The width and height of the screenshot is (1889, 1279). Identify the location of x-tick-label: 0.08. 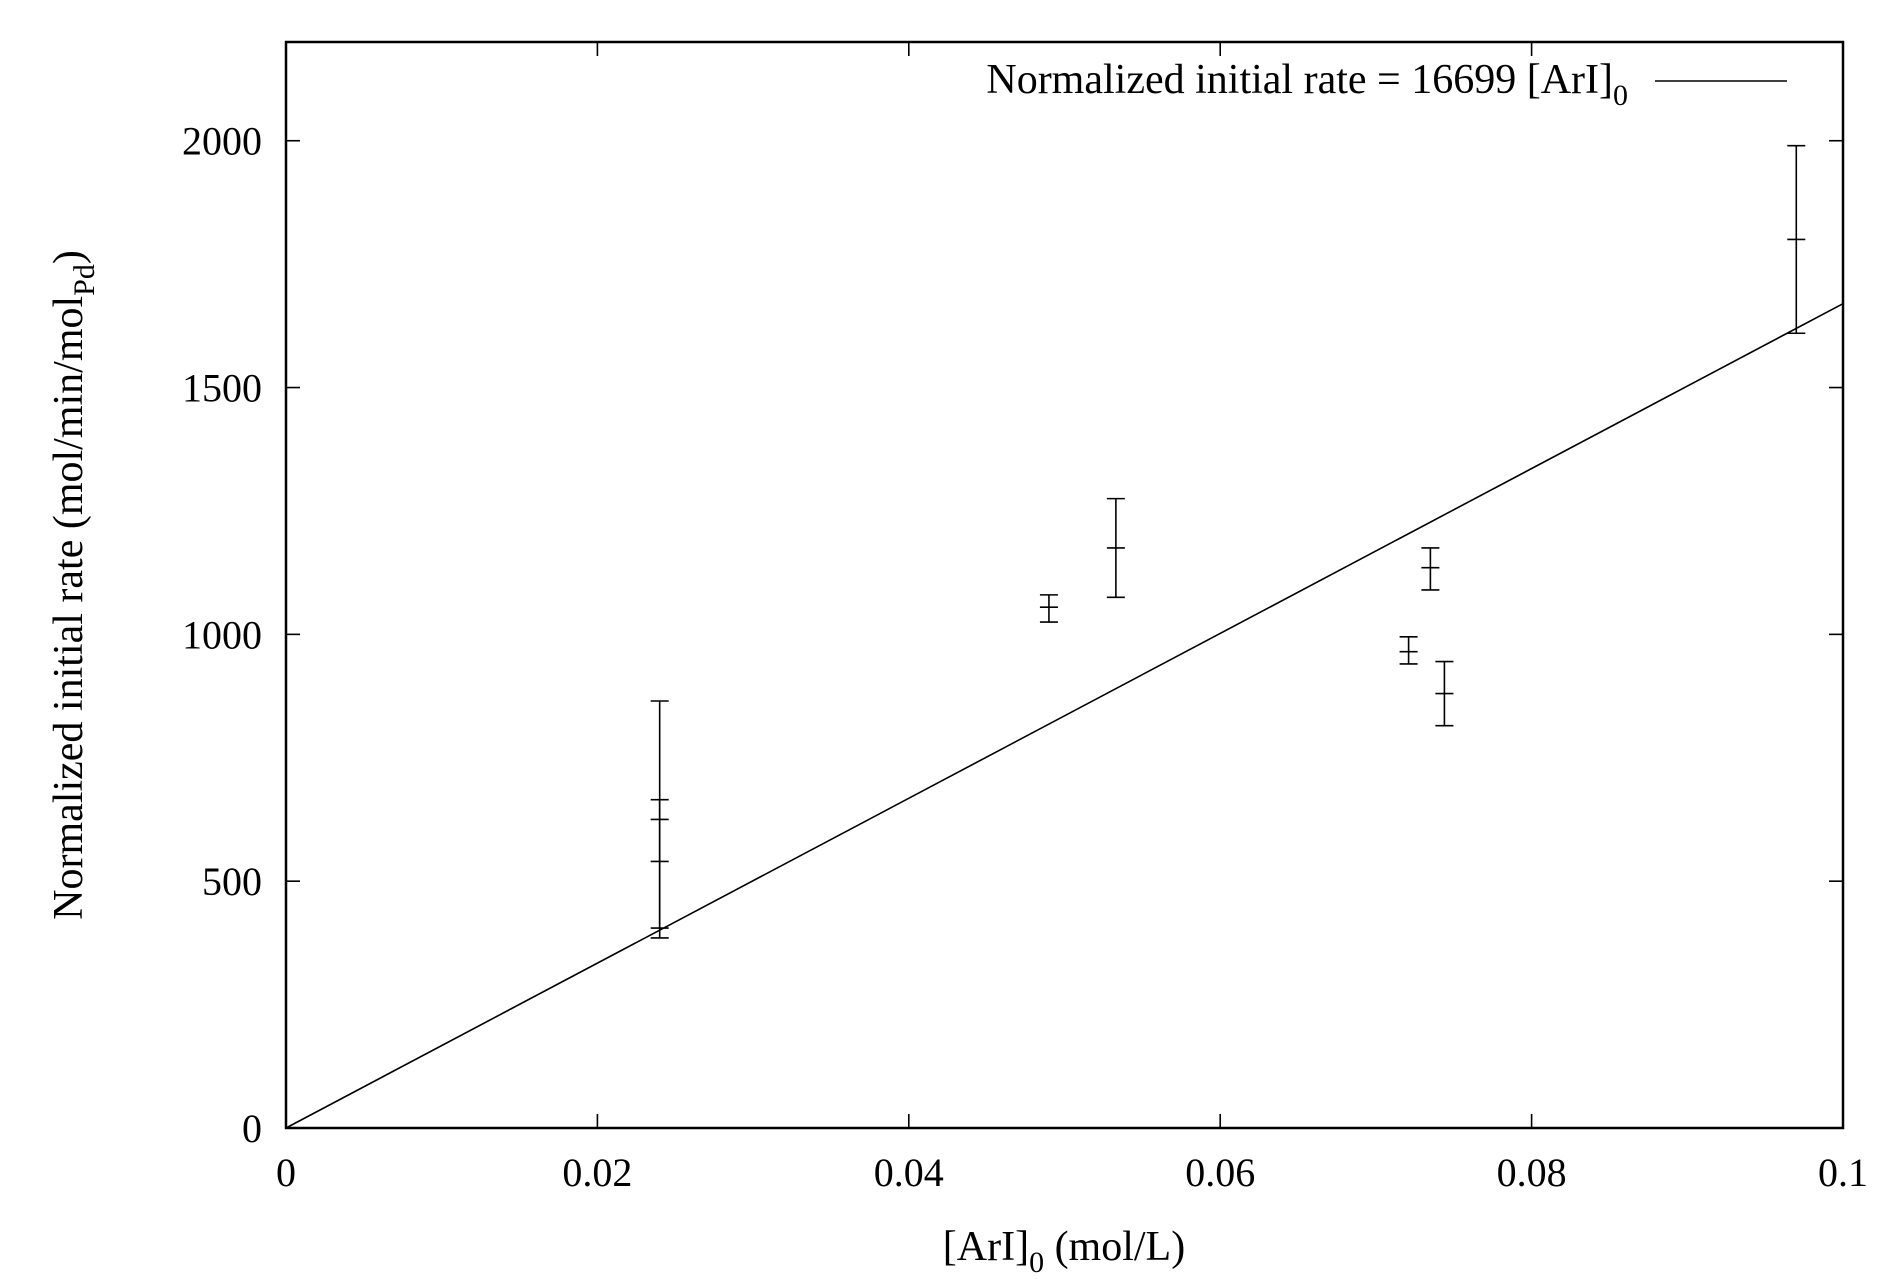
(1532, 1172).